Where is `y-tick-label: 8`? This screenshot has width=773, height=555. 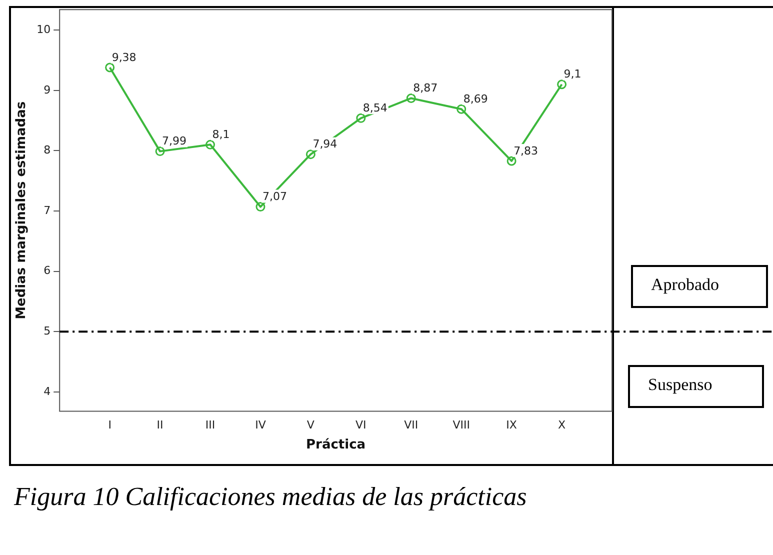
y-tick-label: 8 is located at coordinates (47, 150).